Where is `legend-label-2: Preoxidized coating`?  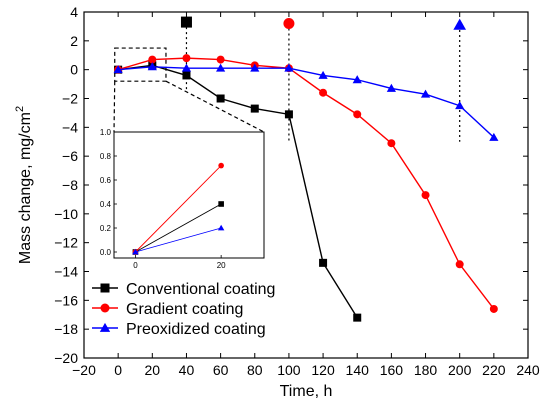
legend-label-2: Preoxidized coating is located at coordinates (196, 329).